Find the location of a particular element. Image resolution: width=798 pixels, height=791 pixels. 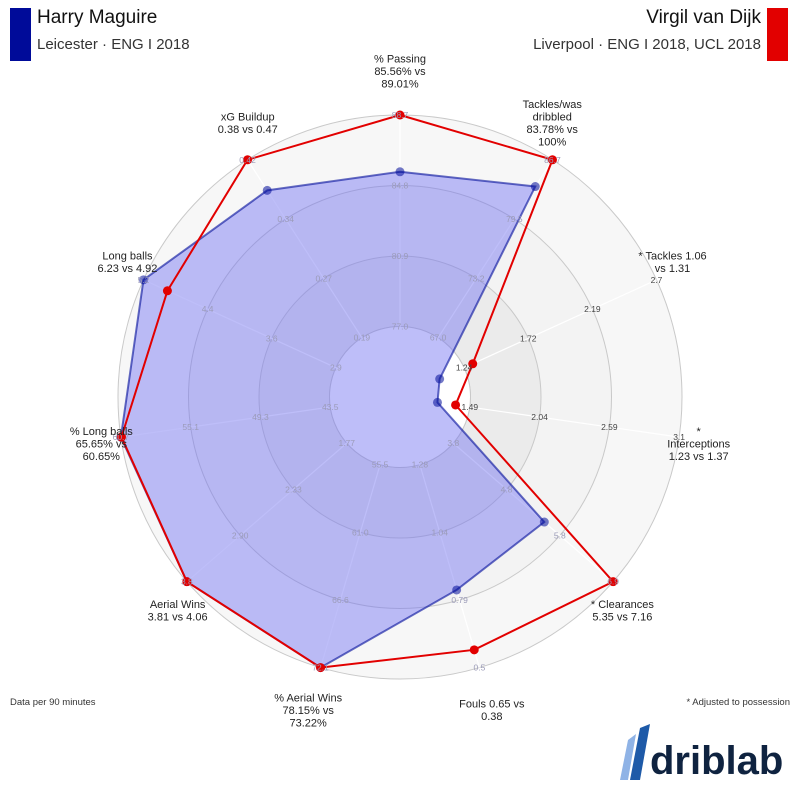

tick-label: 61.0 is located at coordinates (360, 532).